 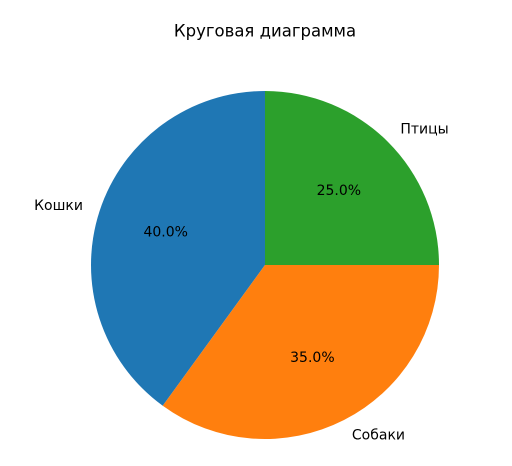 I want to click on category-label: Кошки, so click(x=58, y=206).